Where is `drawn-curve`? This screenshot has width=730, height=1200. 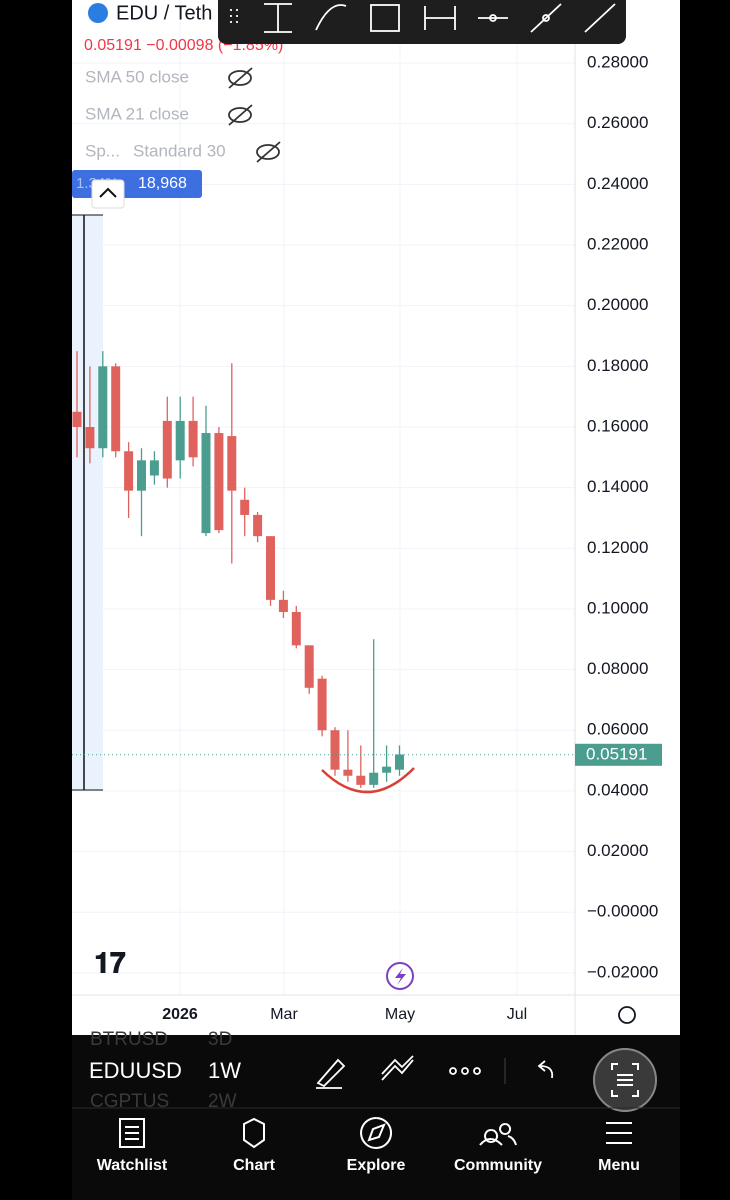
drawn-curve is located at coordinates (368, 780).